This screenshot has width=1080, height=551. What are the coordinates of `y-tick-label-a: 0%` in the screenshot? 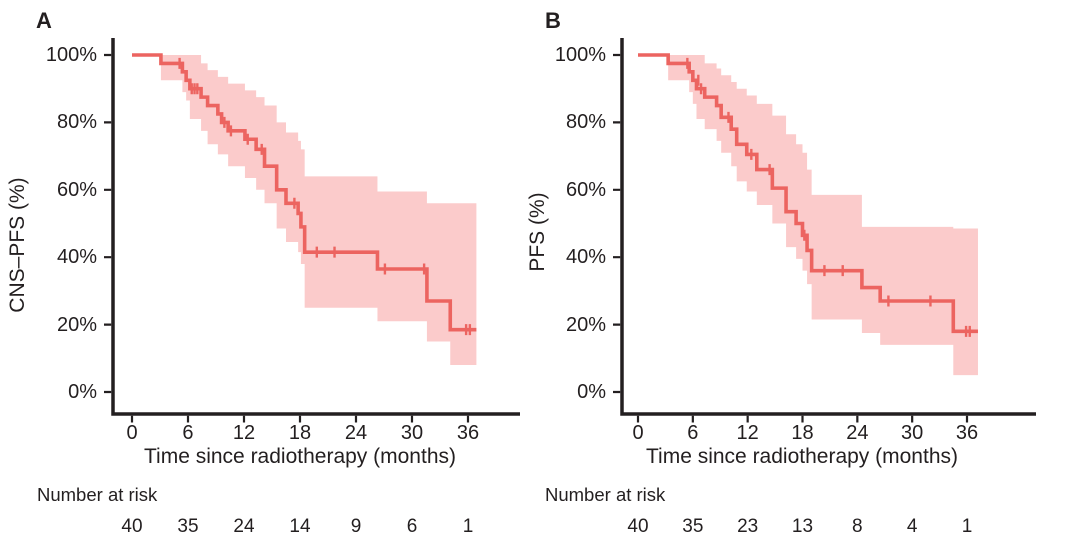 It's located at (82, 392).